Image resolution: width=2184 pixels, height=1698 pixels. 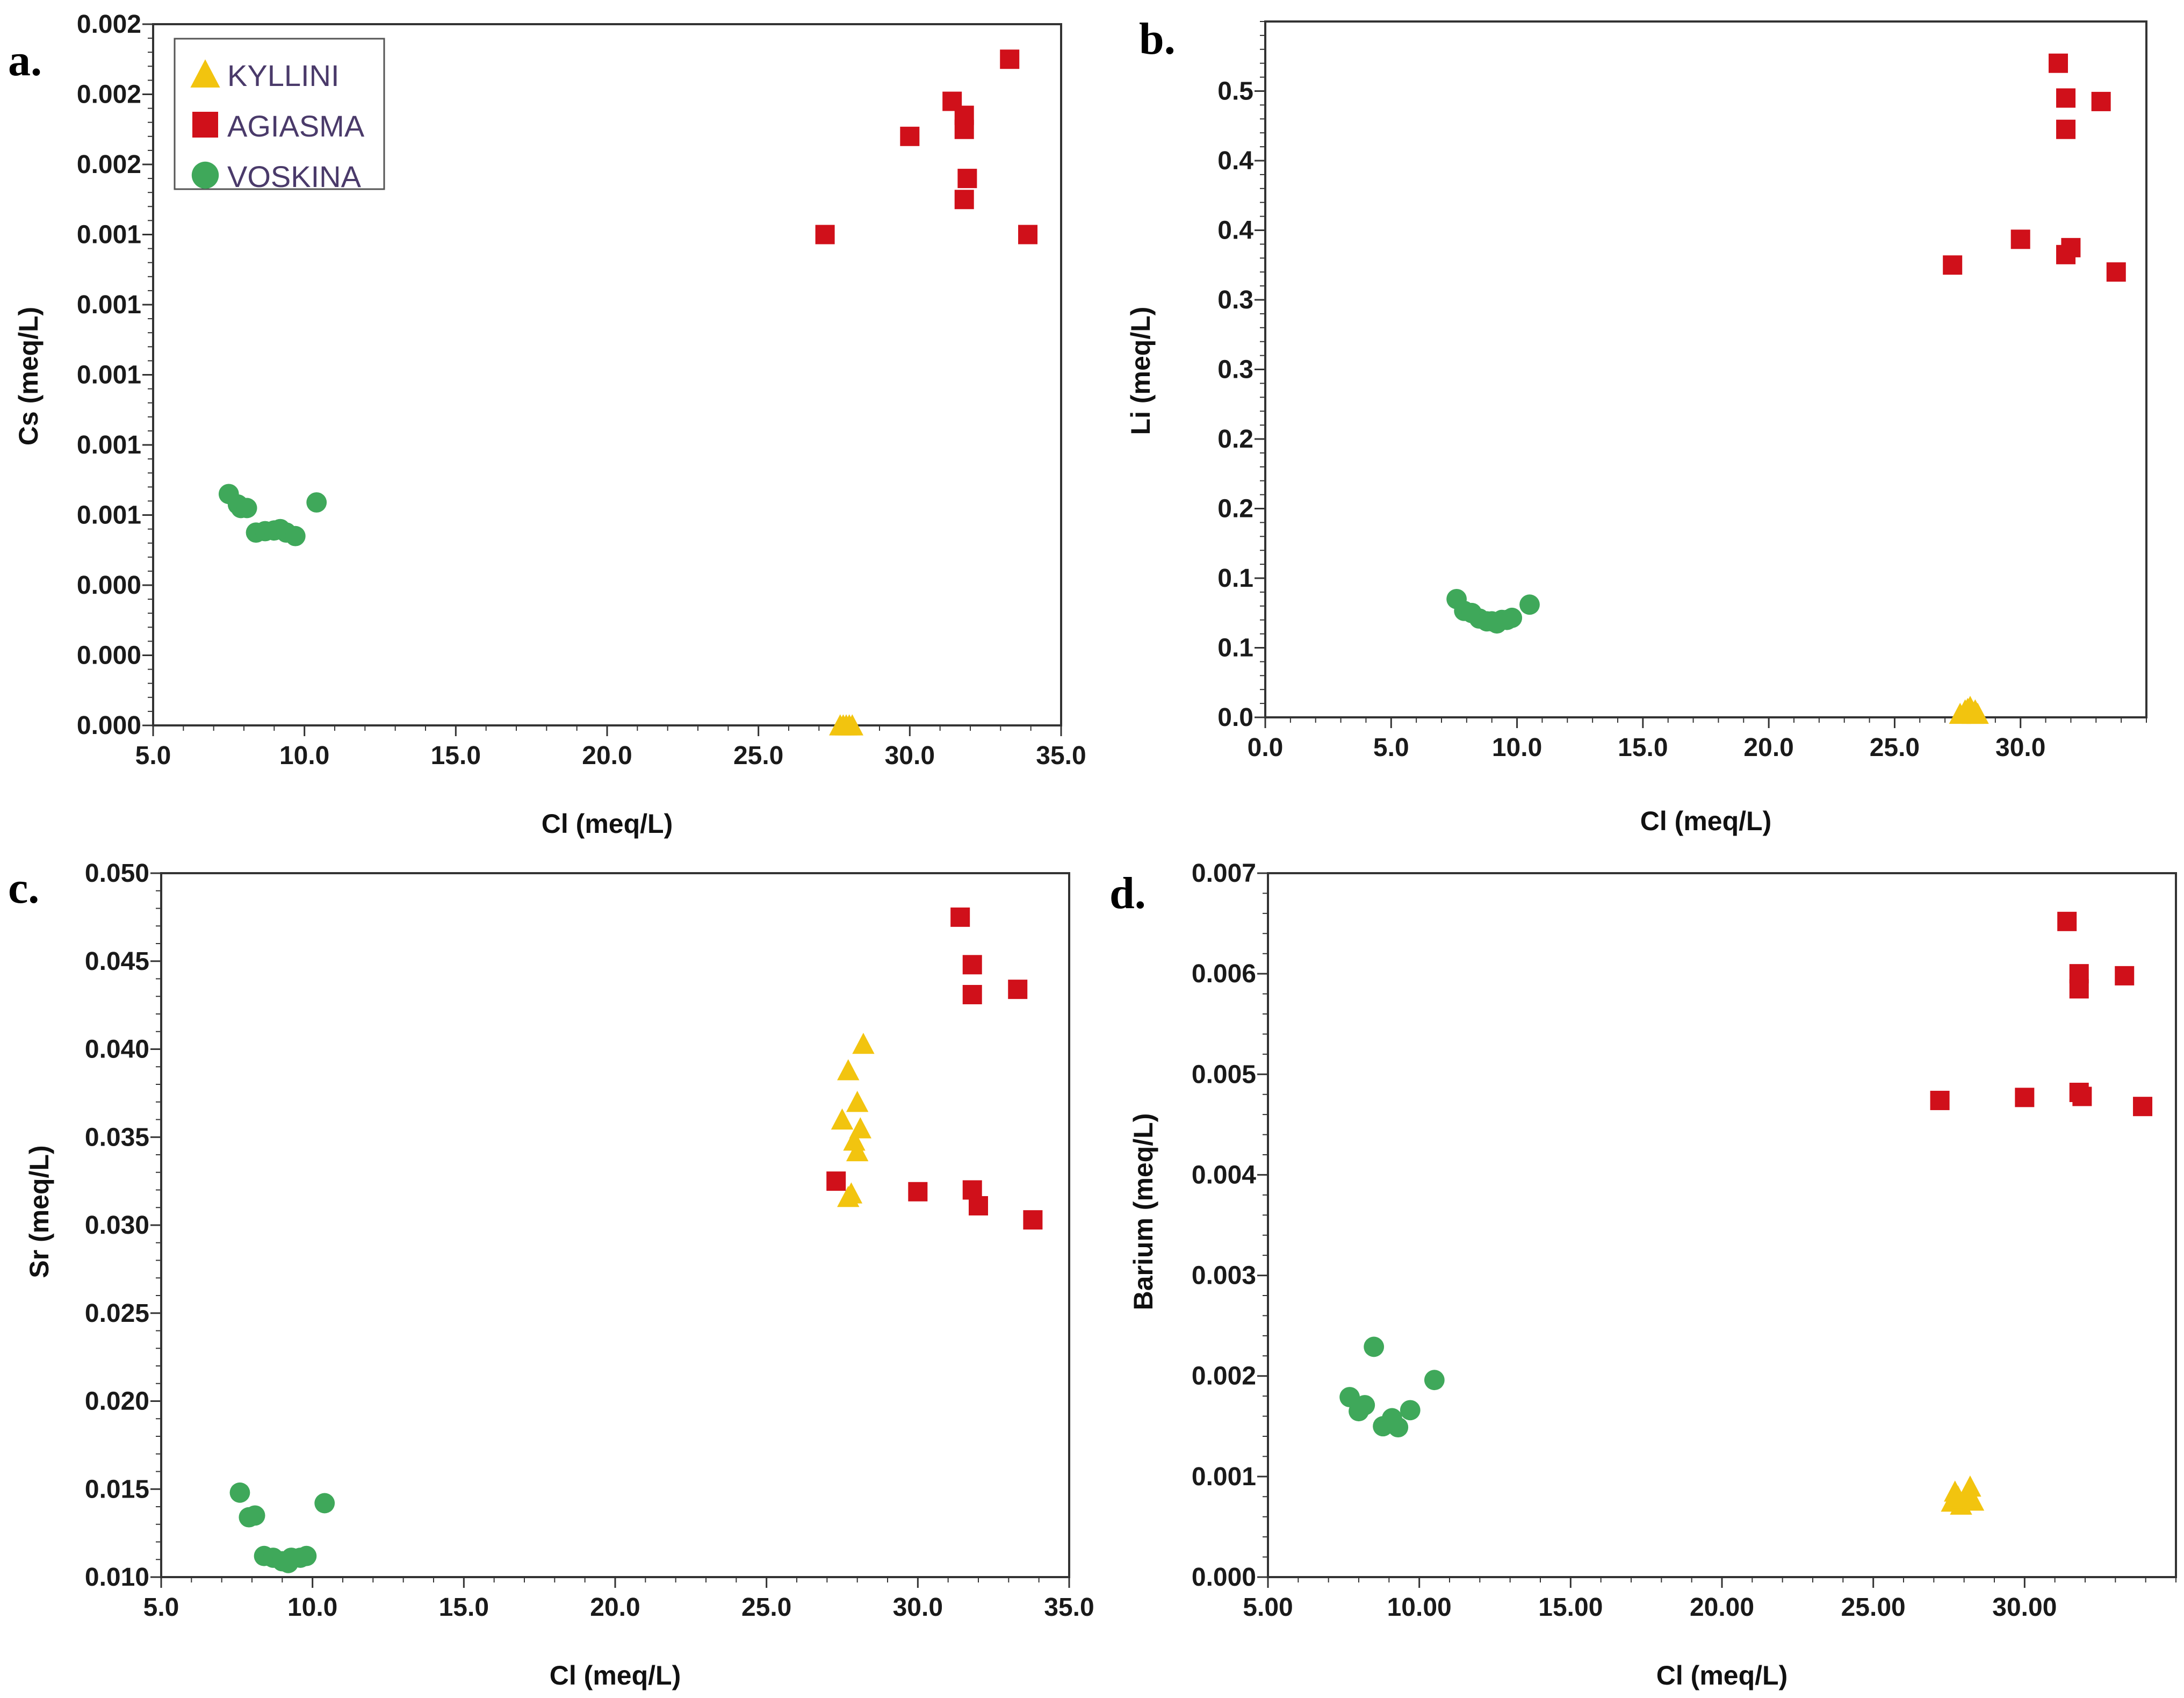 I want to click on y-tick-label: 0.006, so click(x=1224, y=974).